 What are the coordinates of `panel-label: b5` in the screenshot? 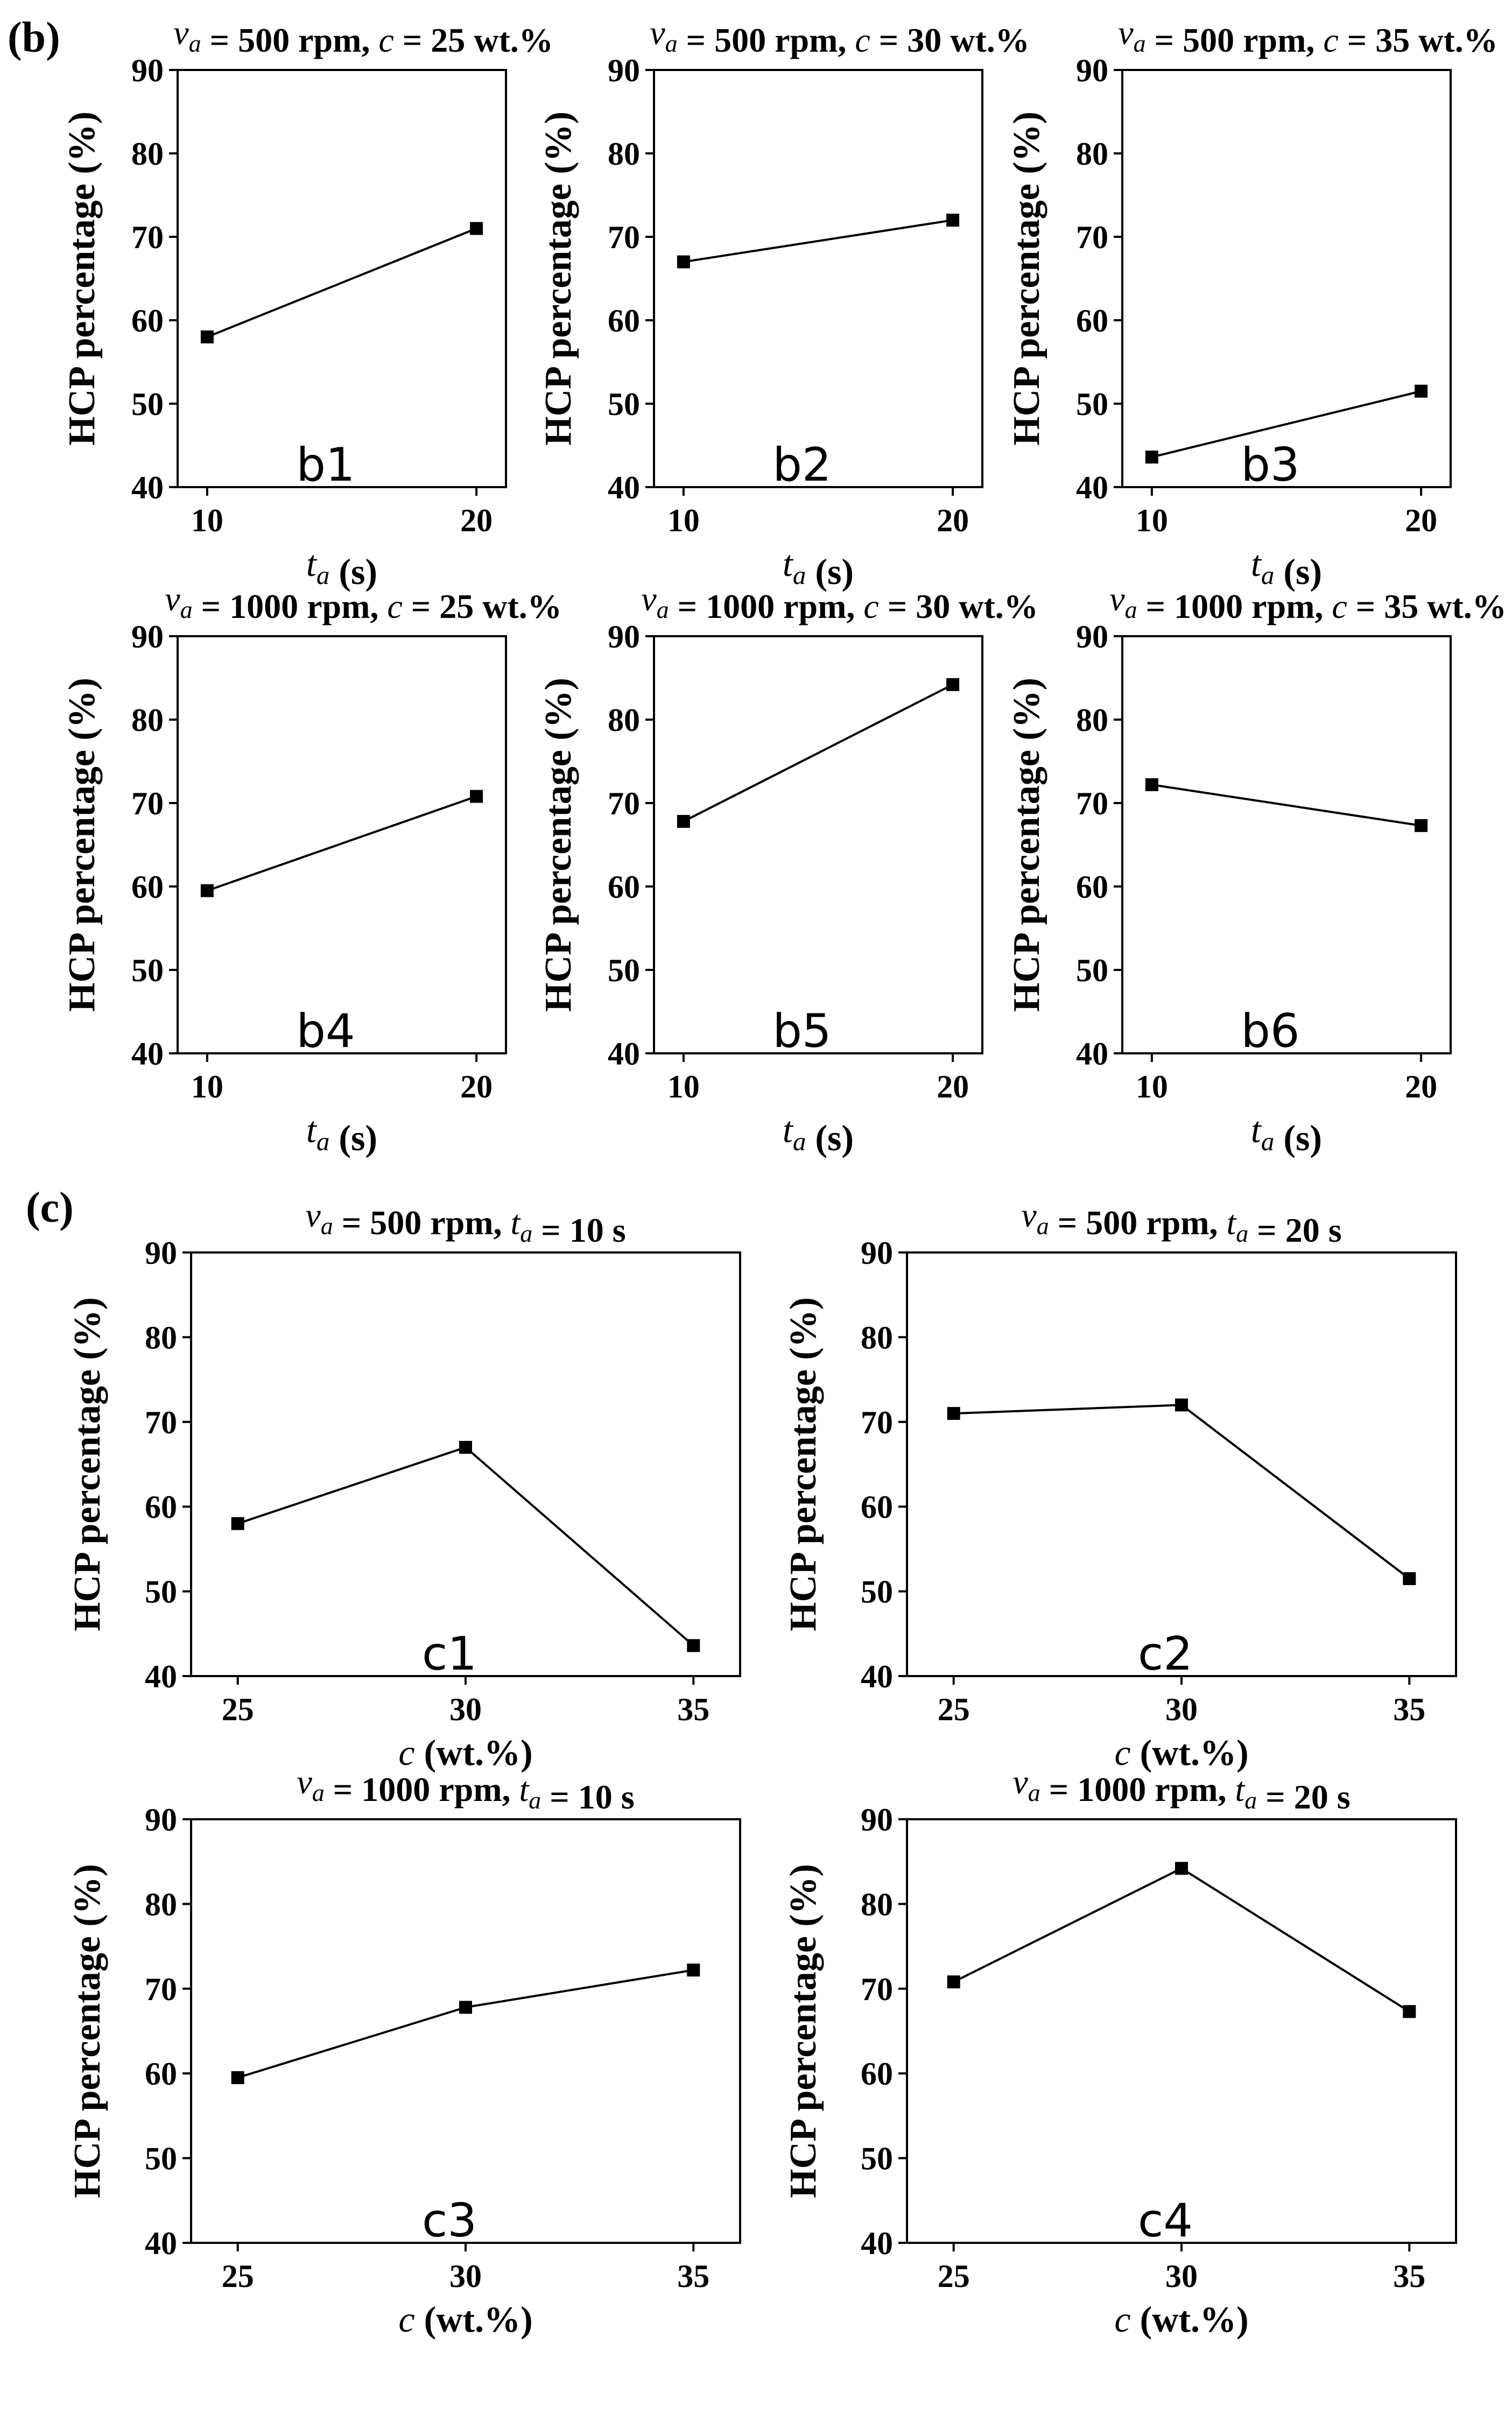 It's located at (801, 1031).